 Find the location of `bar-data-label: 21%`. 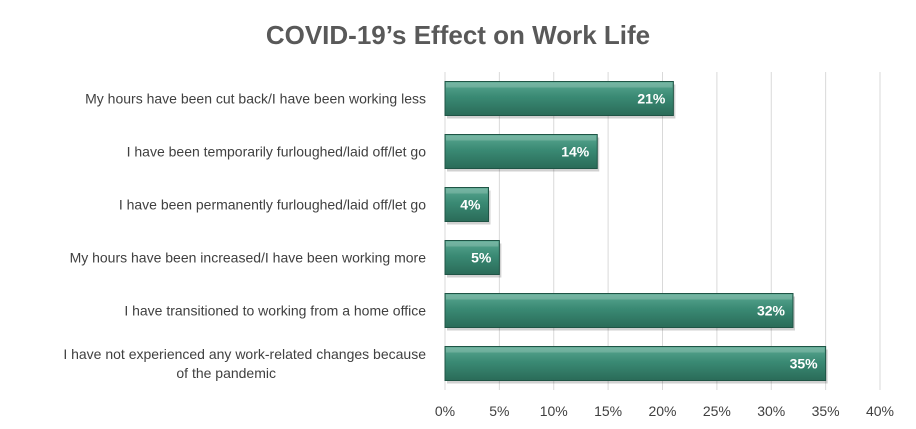

bar-data-label: 21% is located at coordinates (651, 99).